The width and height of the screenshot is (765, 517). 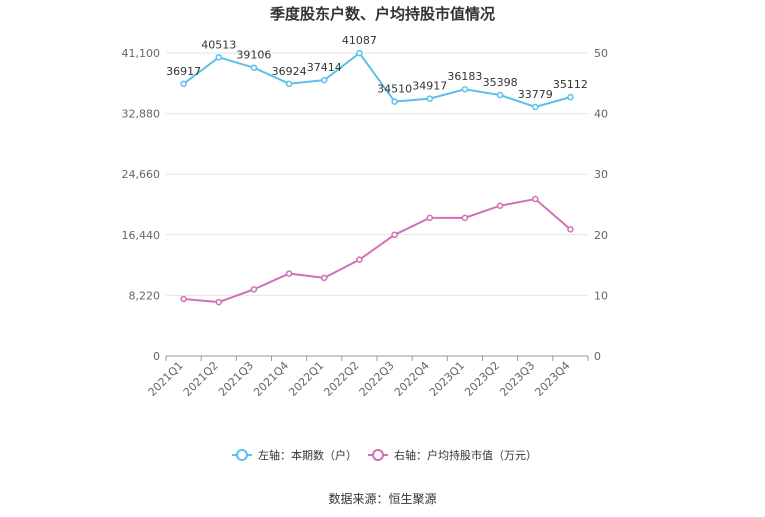 I want to click on data-label: 39106, so click(x=253, y=55).